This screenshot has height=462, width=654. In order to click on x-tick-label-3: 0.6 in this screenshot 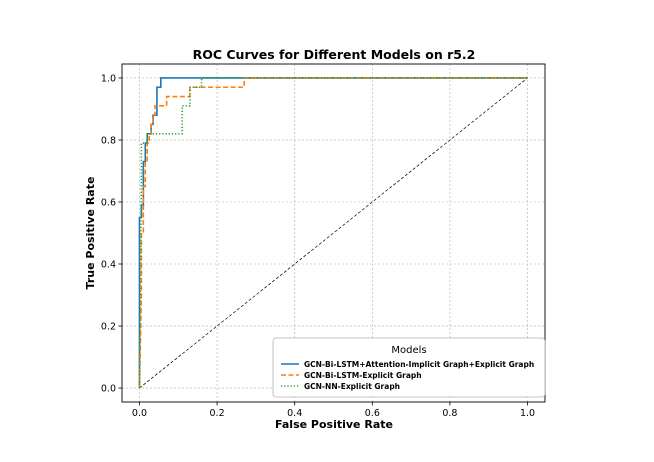, I will do `click(372, 413)`.